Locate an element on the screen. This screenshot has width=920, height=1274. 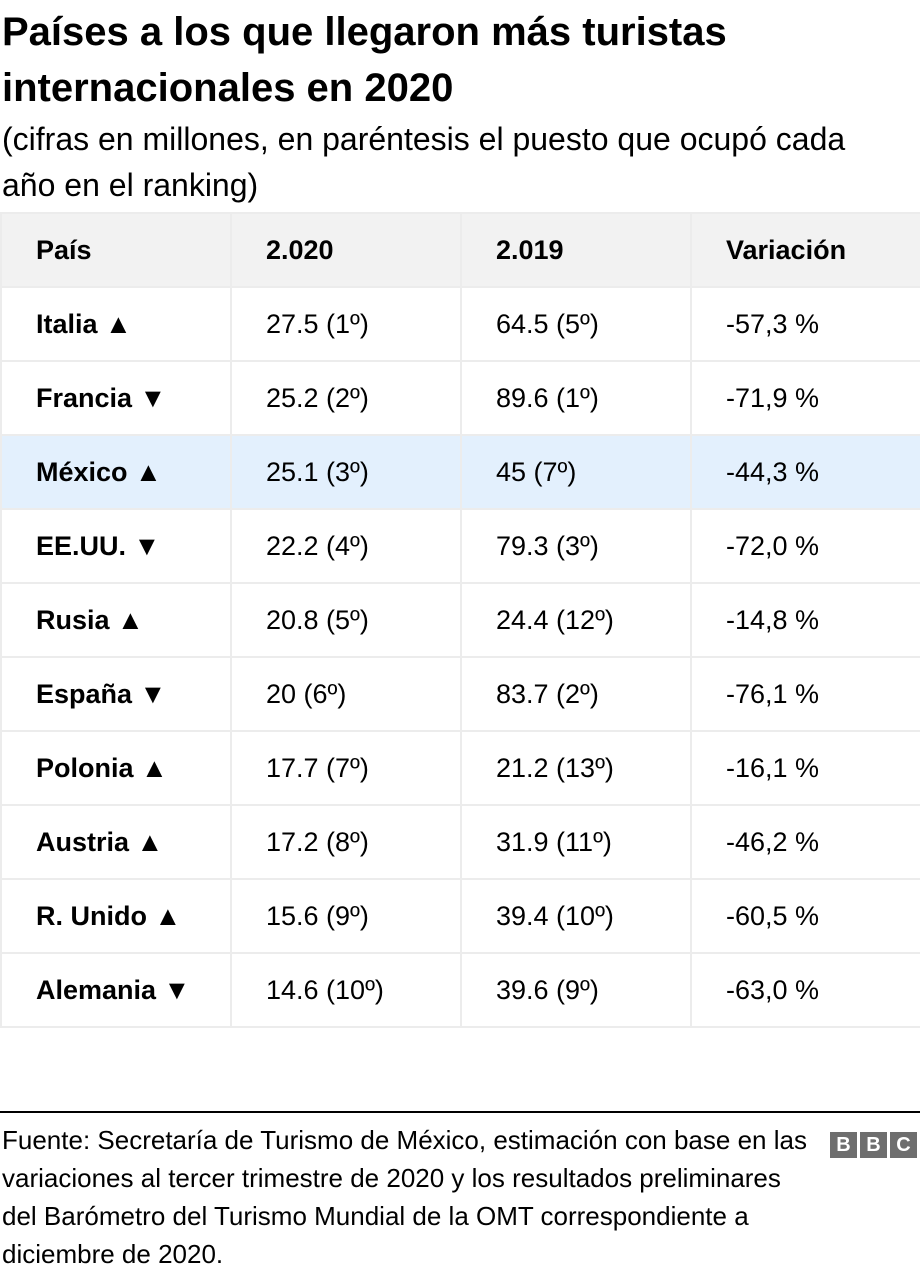
table-row: Francia ▼ 25.2 (2º) 89.6 (1º) -71,9 % is located at coordinates (460, 398).